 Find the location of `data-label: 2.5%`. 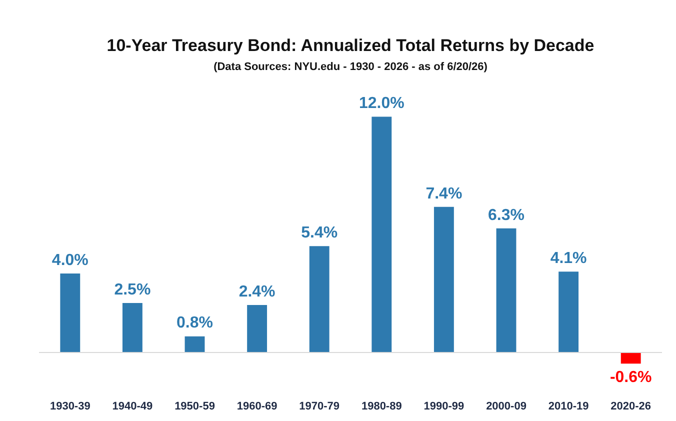

data-label: 2.5% is located at coordinates (132, 289).